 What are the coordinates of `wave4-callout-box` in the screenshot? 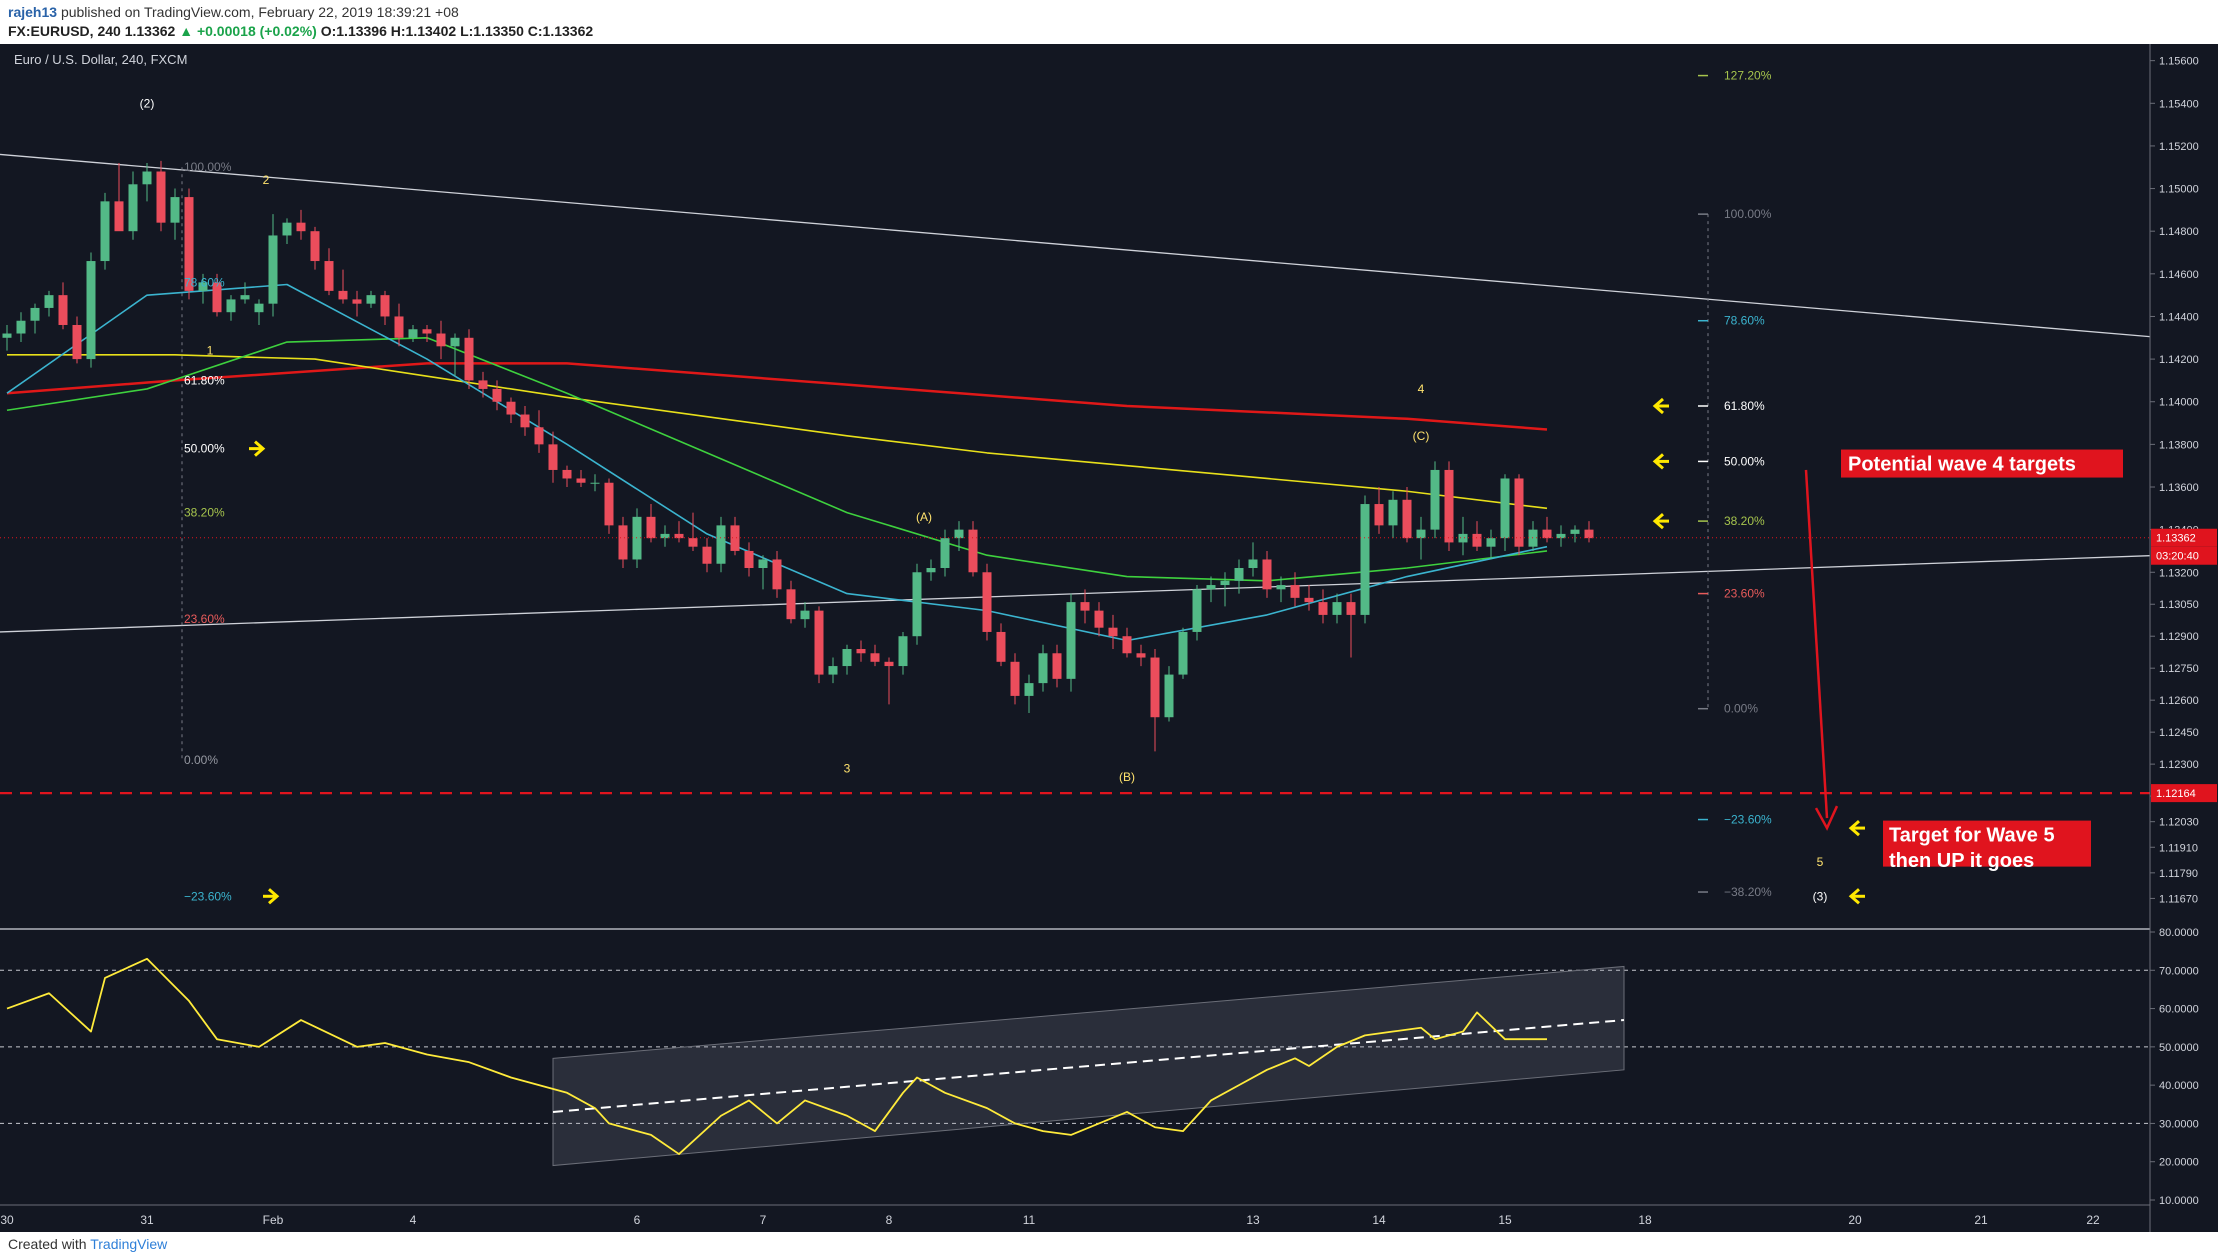 It's located at (1982, 463).